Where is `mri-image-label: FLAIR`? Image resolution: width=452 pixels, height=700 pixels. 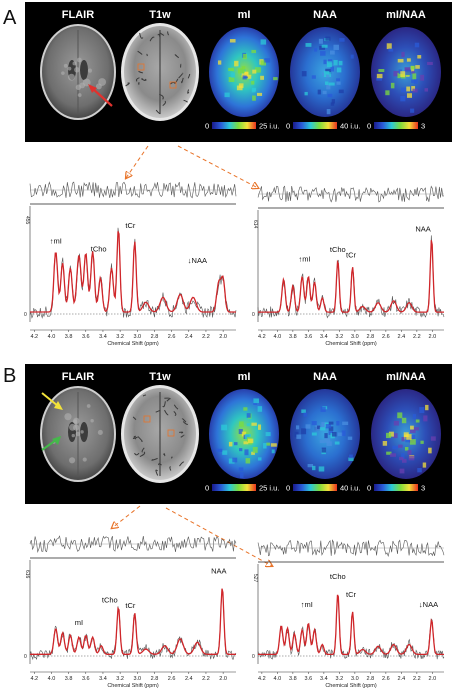
mri-image-label: FLAIR is located at coordinates (78, 15).